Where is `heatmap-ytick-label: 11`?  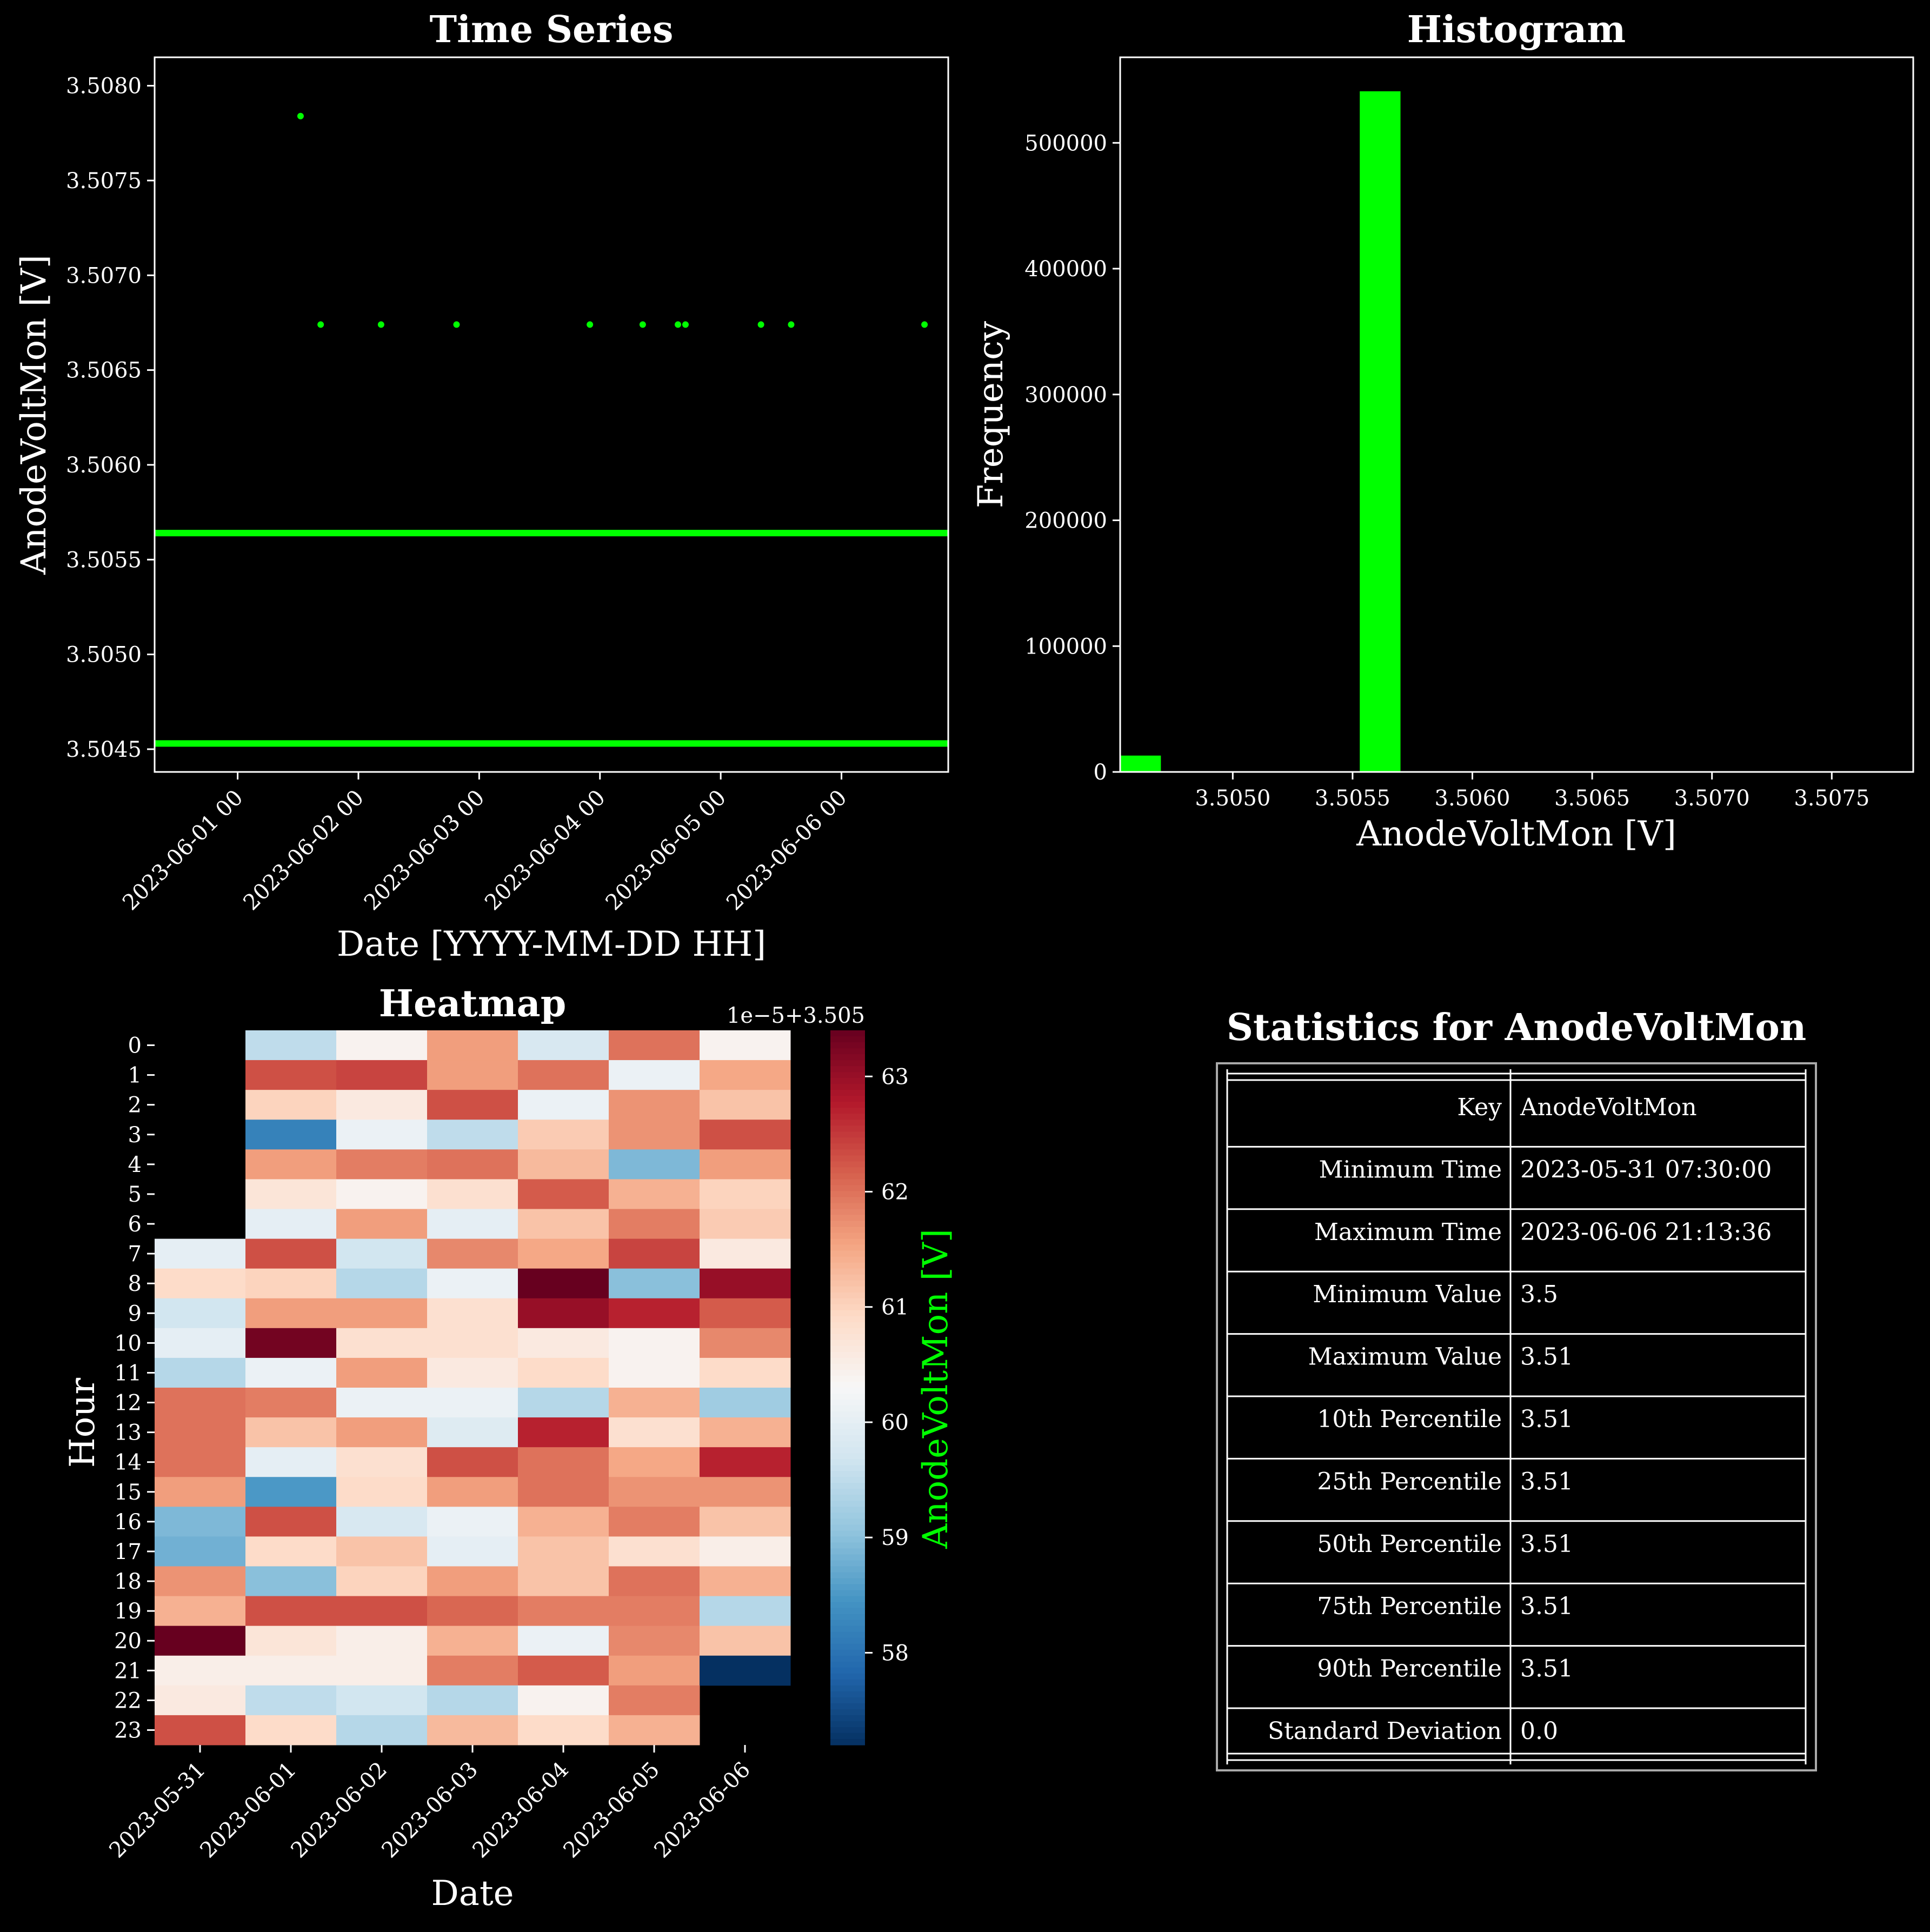 heatmap-ytick-label: 11 is located at coordinates (128, 1373).